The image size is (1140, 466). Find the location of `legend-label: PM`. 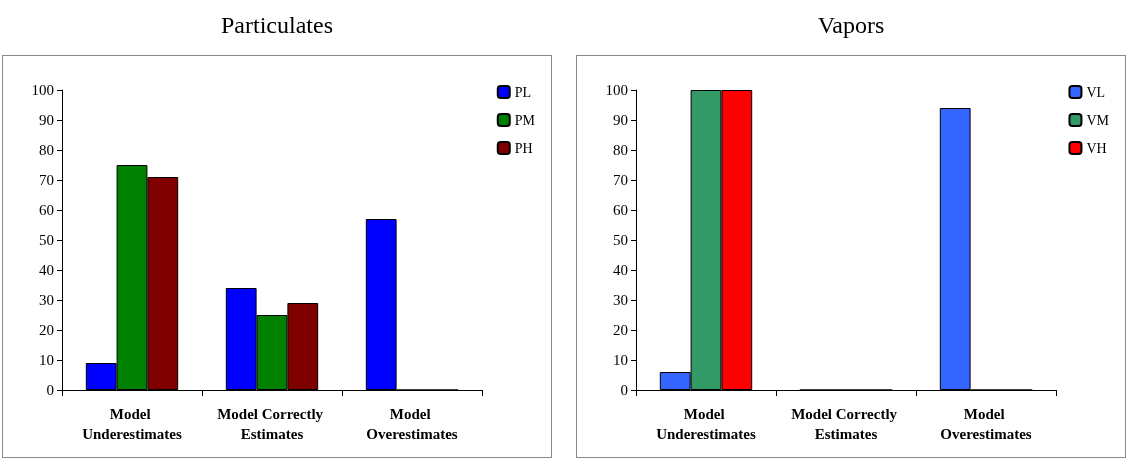

legend-label: PM is located at coordinates (525, 120).